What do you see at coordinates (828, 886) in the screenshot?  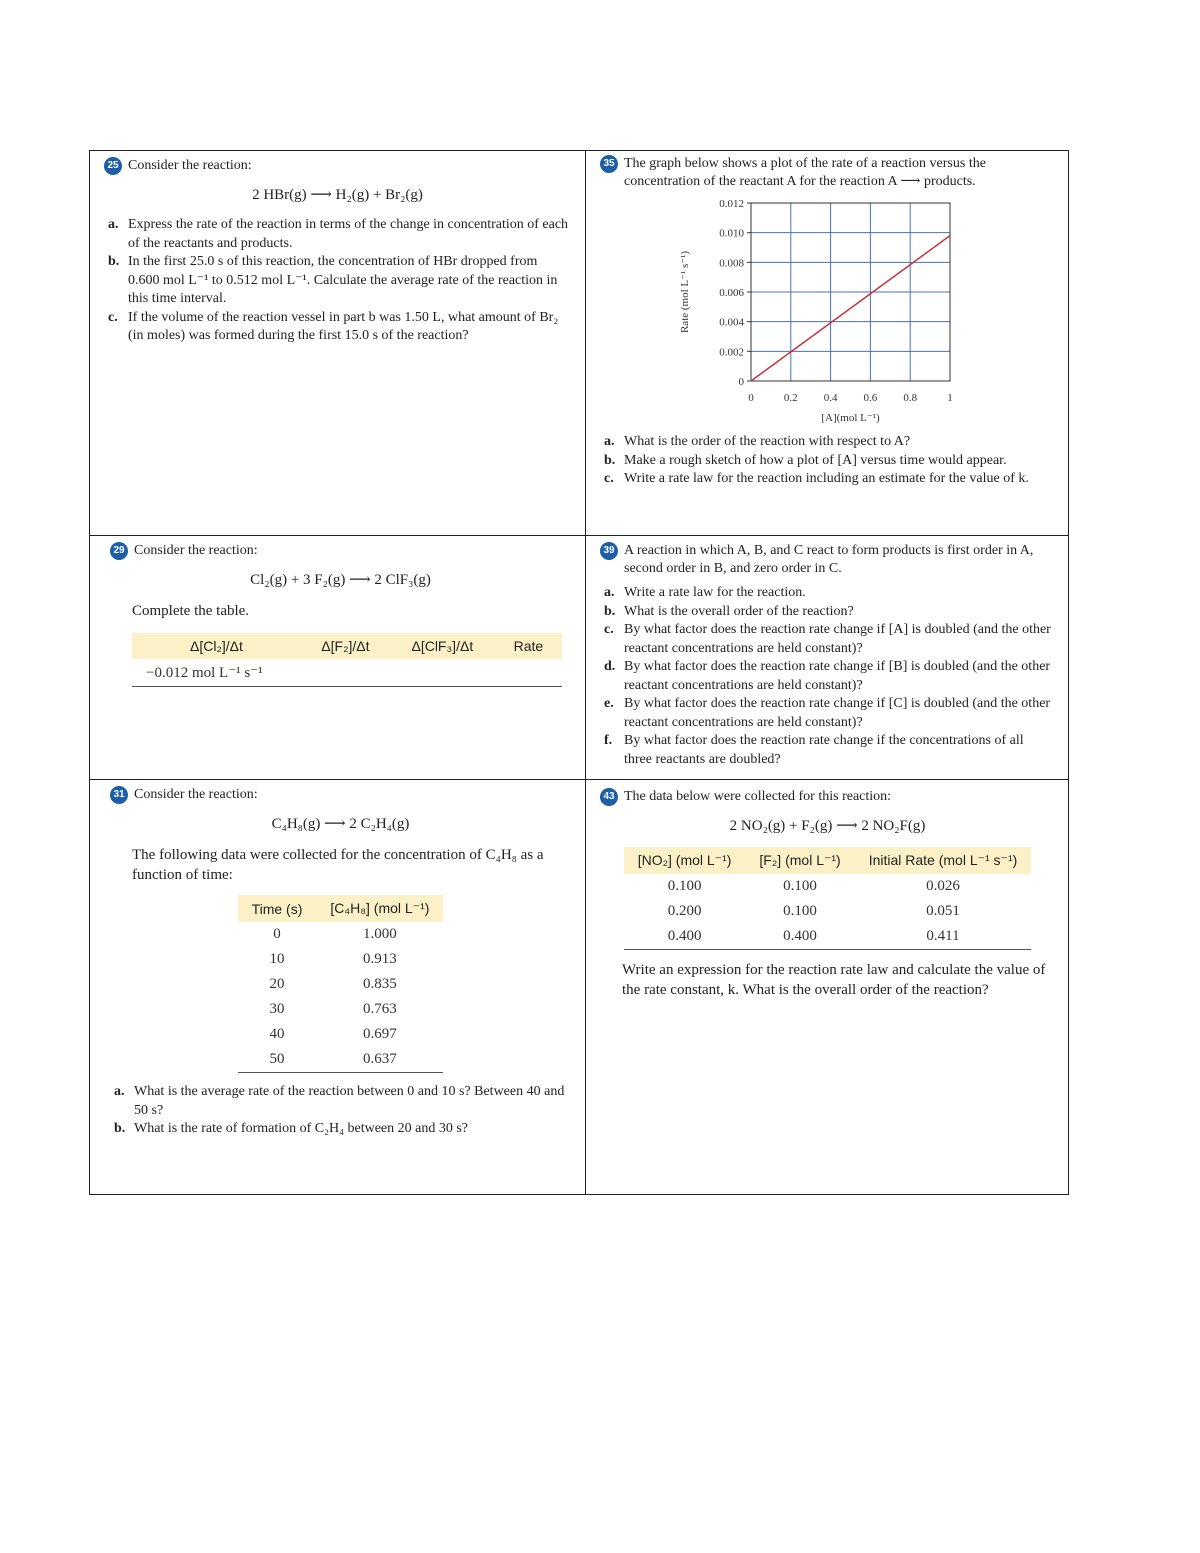 I see `table-row: 0.100 0.100 0.026` at bounding box center [828, 886].